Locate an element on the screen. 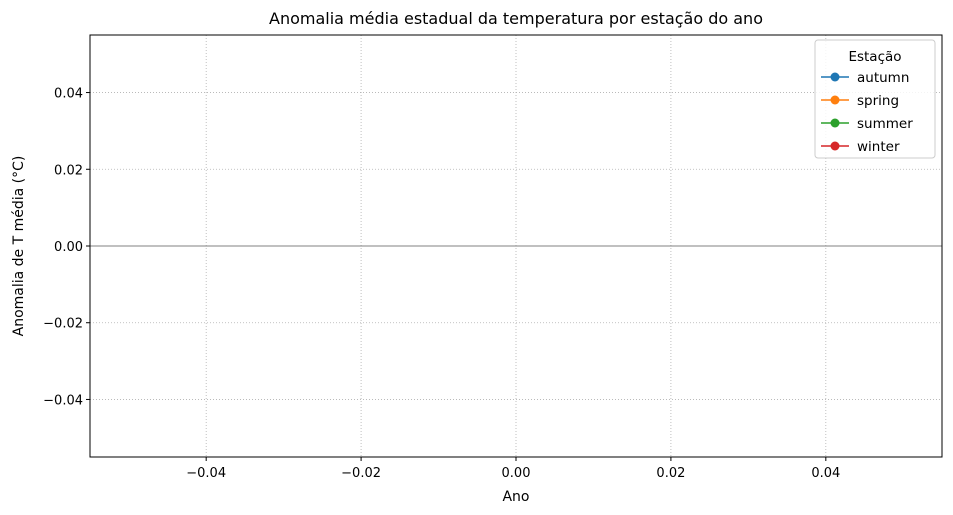 The width and height of the screenshot is (953, 515). x-axis-label: Ano is located at coordinates (515, 497).